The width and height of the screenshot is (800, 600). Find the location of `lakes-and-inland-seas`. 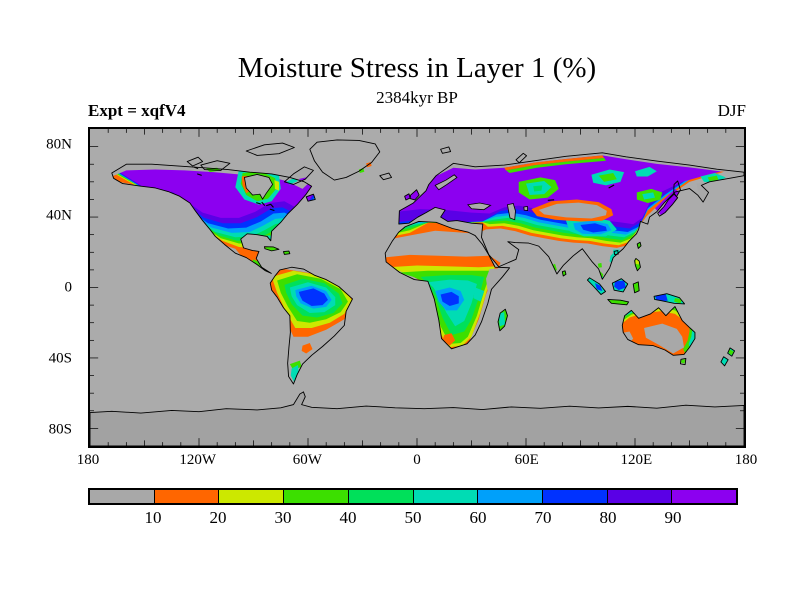

lakes-and-inland-seas is located at coordinates (404, 193).